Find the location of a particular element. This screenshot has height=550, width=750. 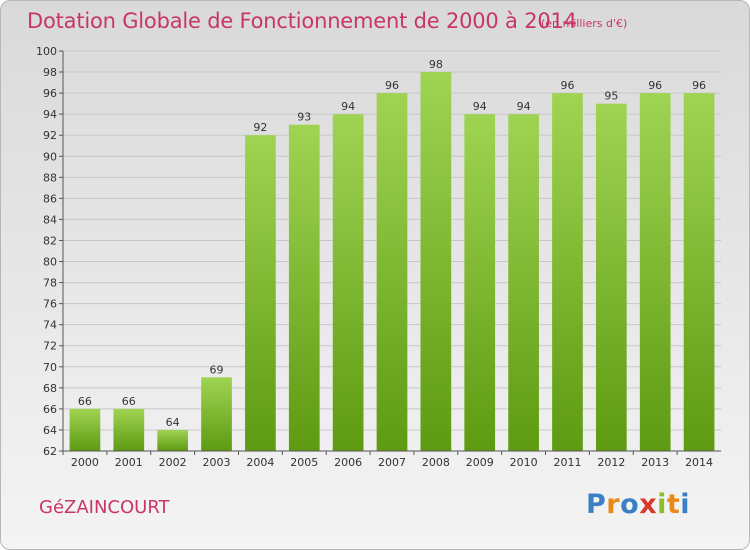

bar-2002 is located at coordinates (173, 440).